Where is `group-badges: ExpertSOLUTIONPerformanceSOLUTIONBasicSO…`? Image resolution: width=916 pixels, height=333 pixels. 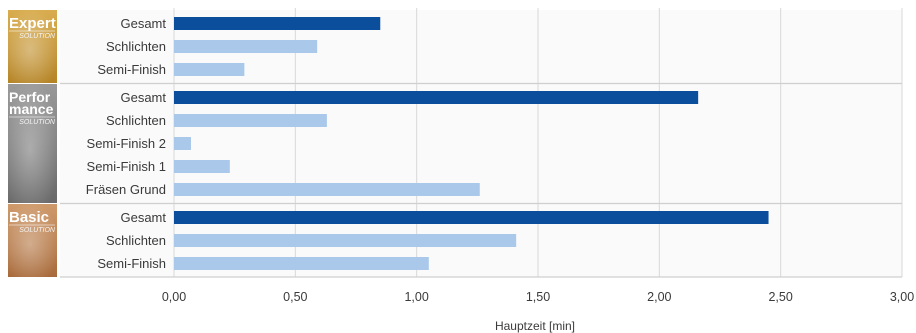
group-badges: ExpertSOLUTIONPerformanceSOLUTIONBasicSO… is located at coordinates (32, 143).